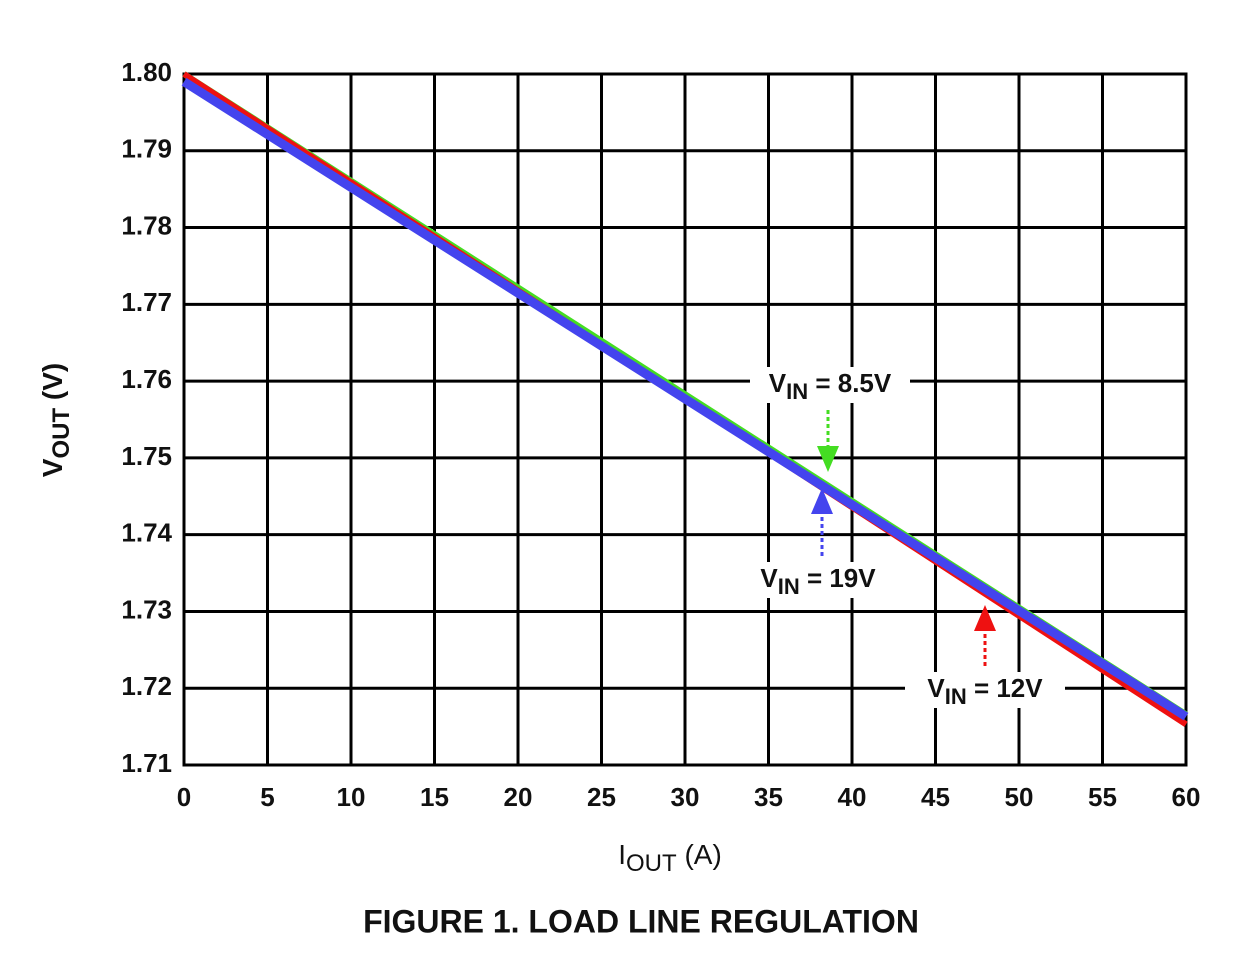 The image size is (1256, 966). I want to click on y-tick-label: 1.75, so click(146, 456).